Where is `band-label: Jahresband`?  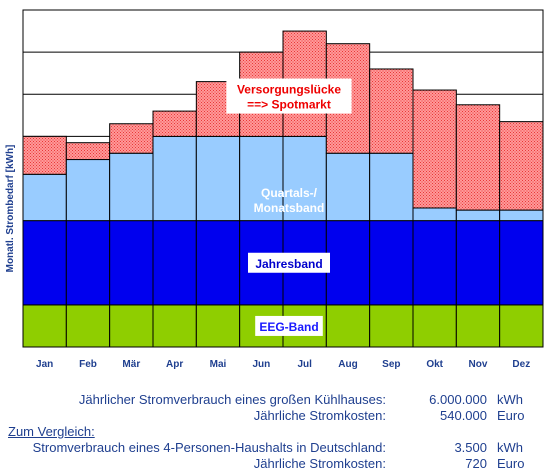 band-label: Jahresband is located at coordinates (288, 264).